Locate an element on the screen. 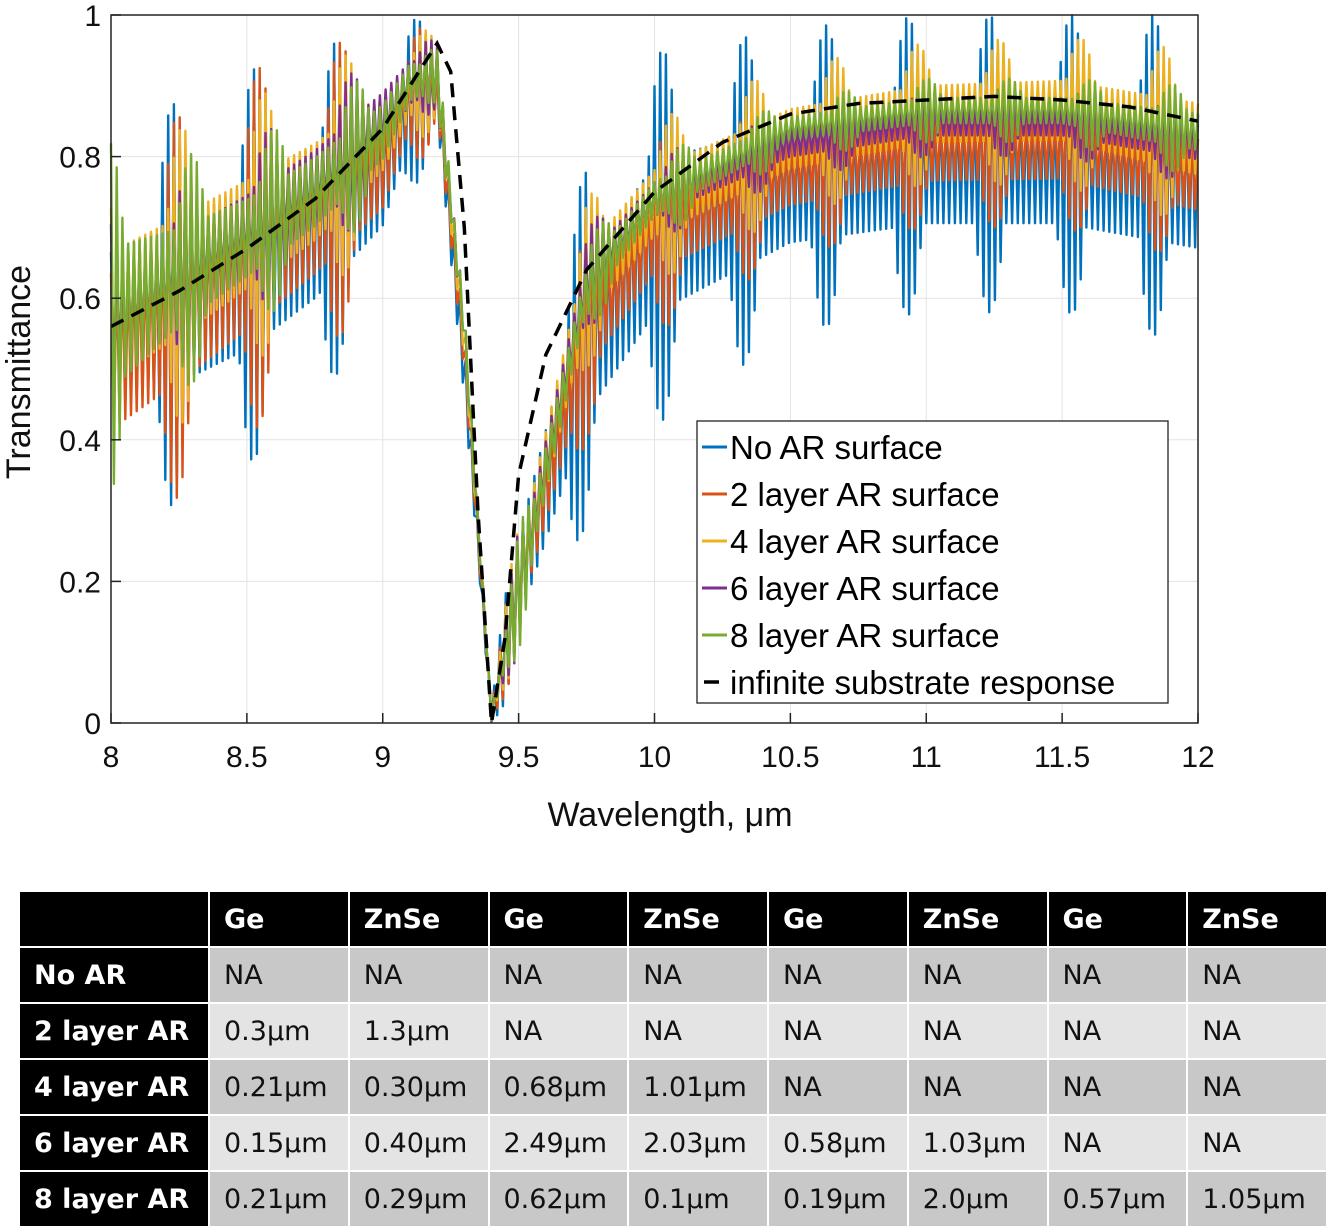  table-cell: 0.62μm is located at coordinates (558, 1199).